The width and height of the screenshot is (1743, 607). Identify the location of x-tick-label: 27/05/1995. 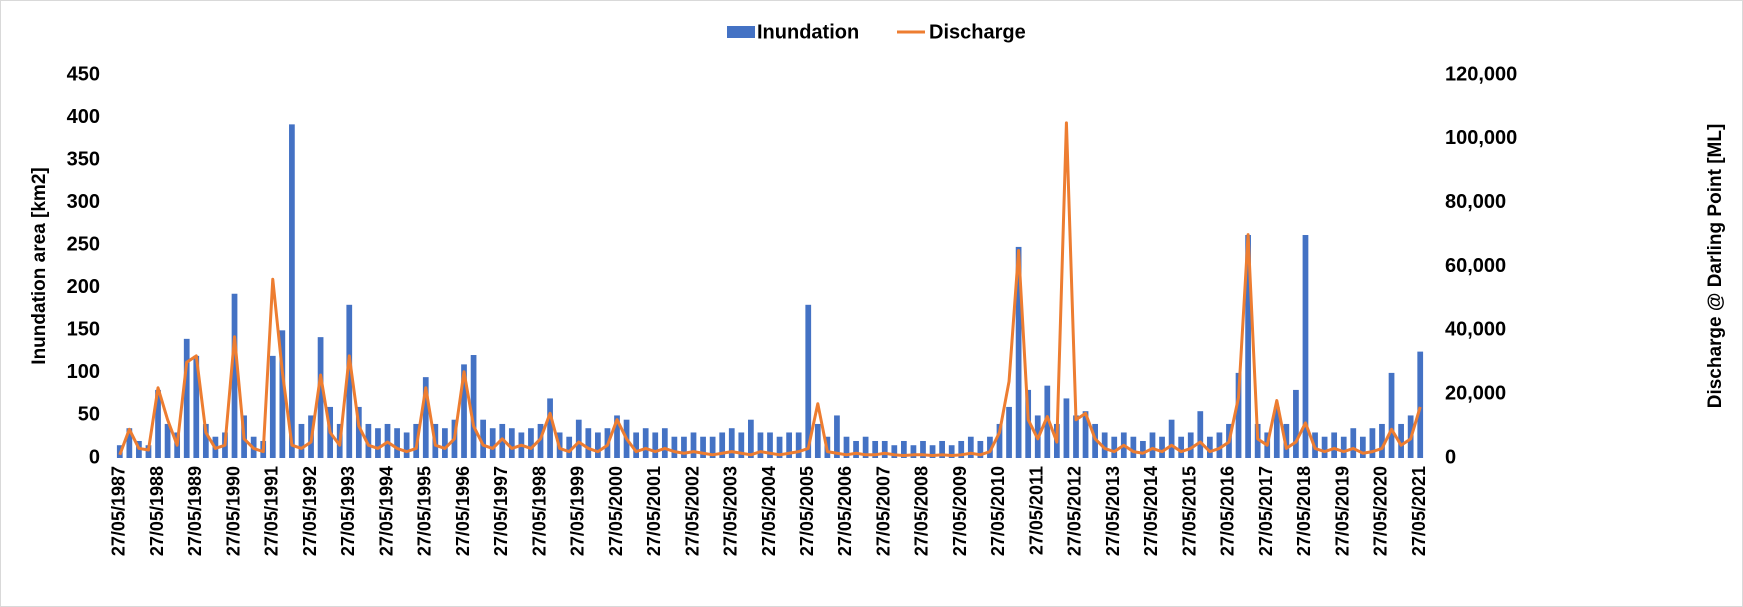
(425, 511).